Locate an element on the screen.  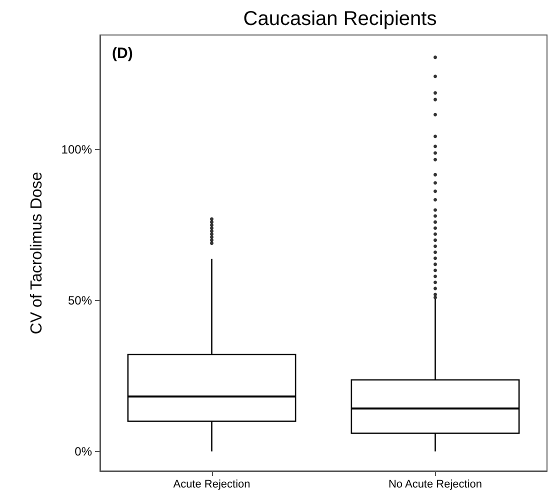
y-tick-label: 0% is located at coordinates (83, 451).